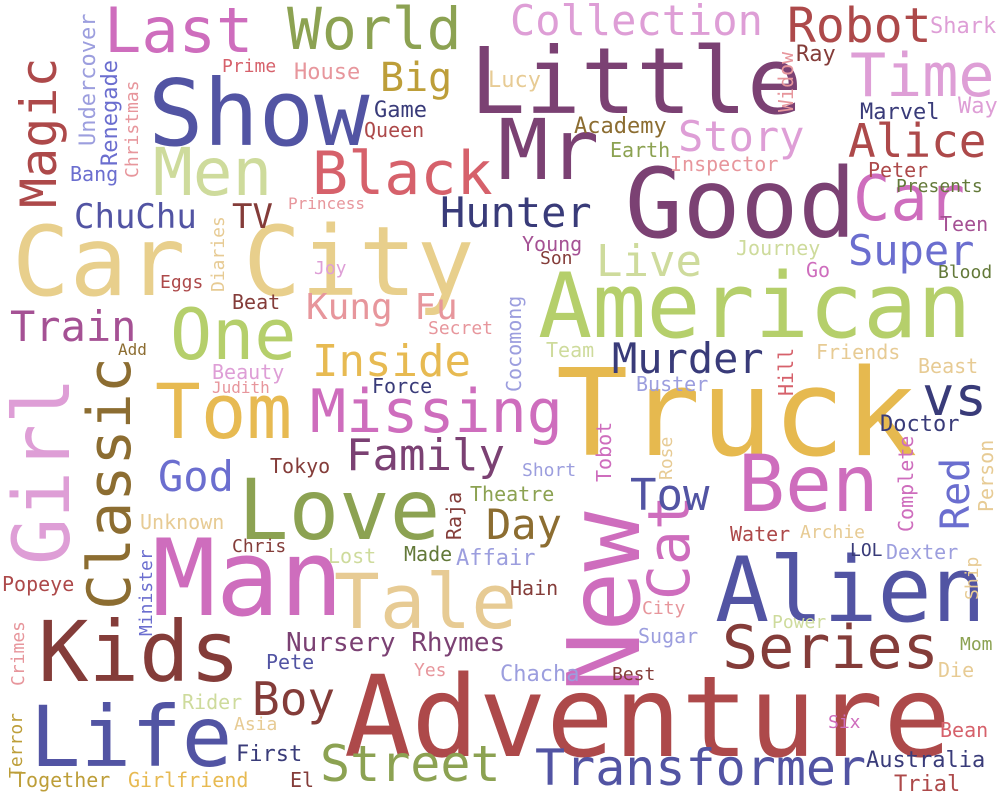 The width and height of the screenshot is (1000, 800). I want to click on word-rider: Rider, so click(212, 702).